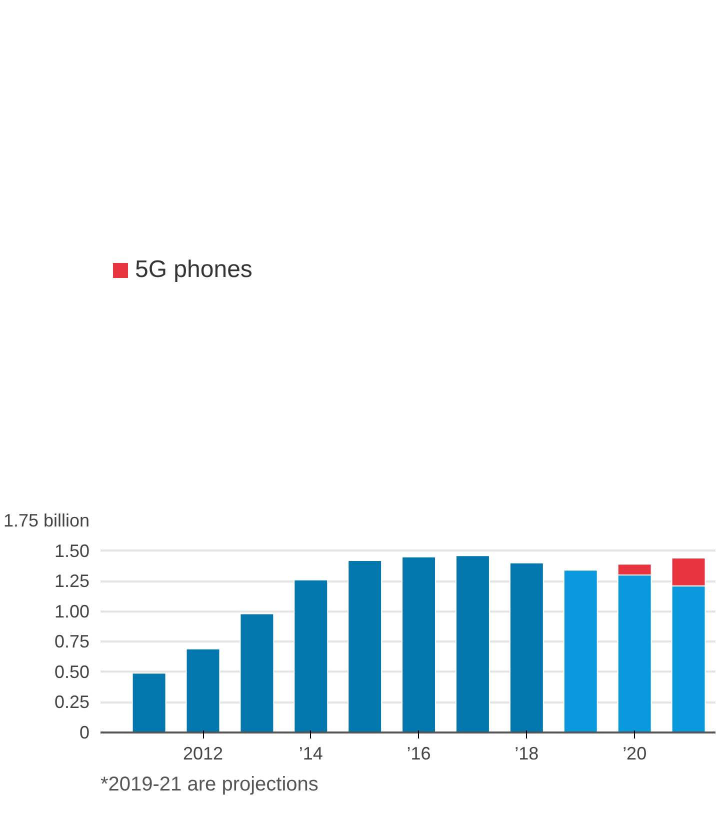  What do you see at coordinates (203, 754) in the screenshot?
I see `x-tick-label: 2012` at bounding box center [203, 754].